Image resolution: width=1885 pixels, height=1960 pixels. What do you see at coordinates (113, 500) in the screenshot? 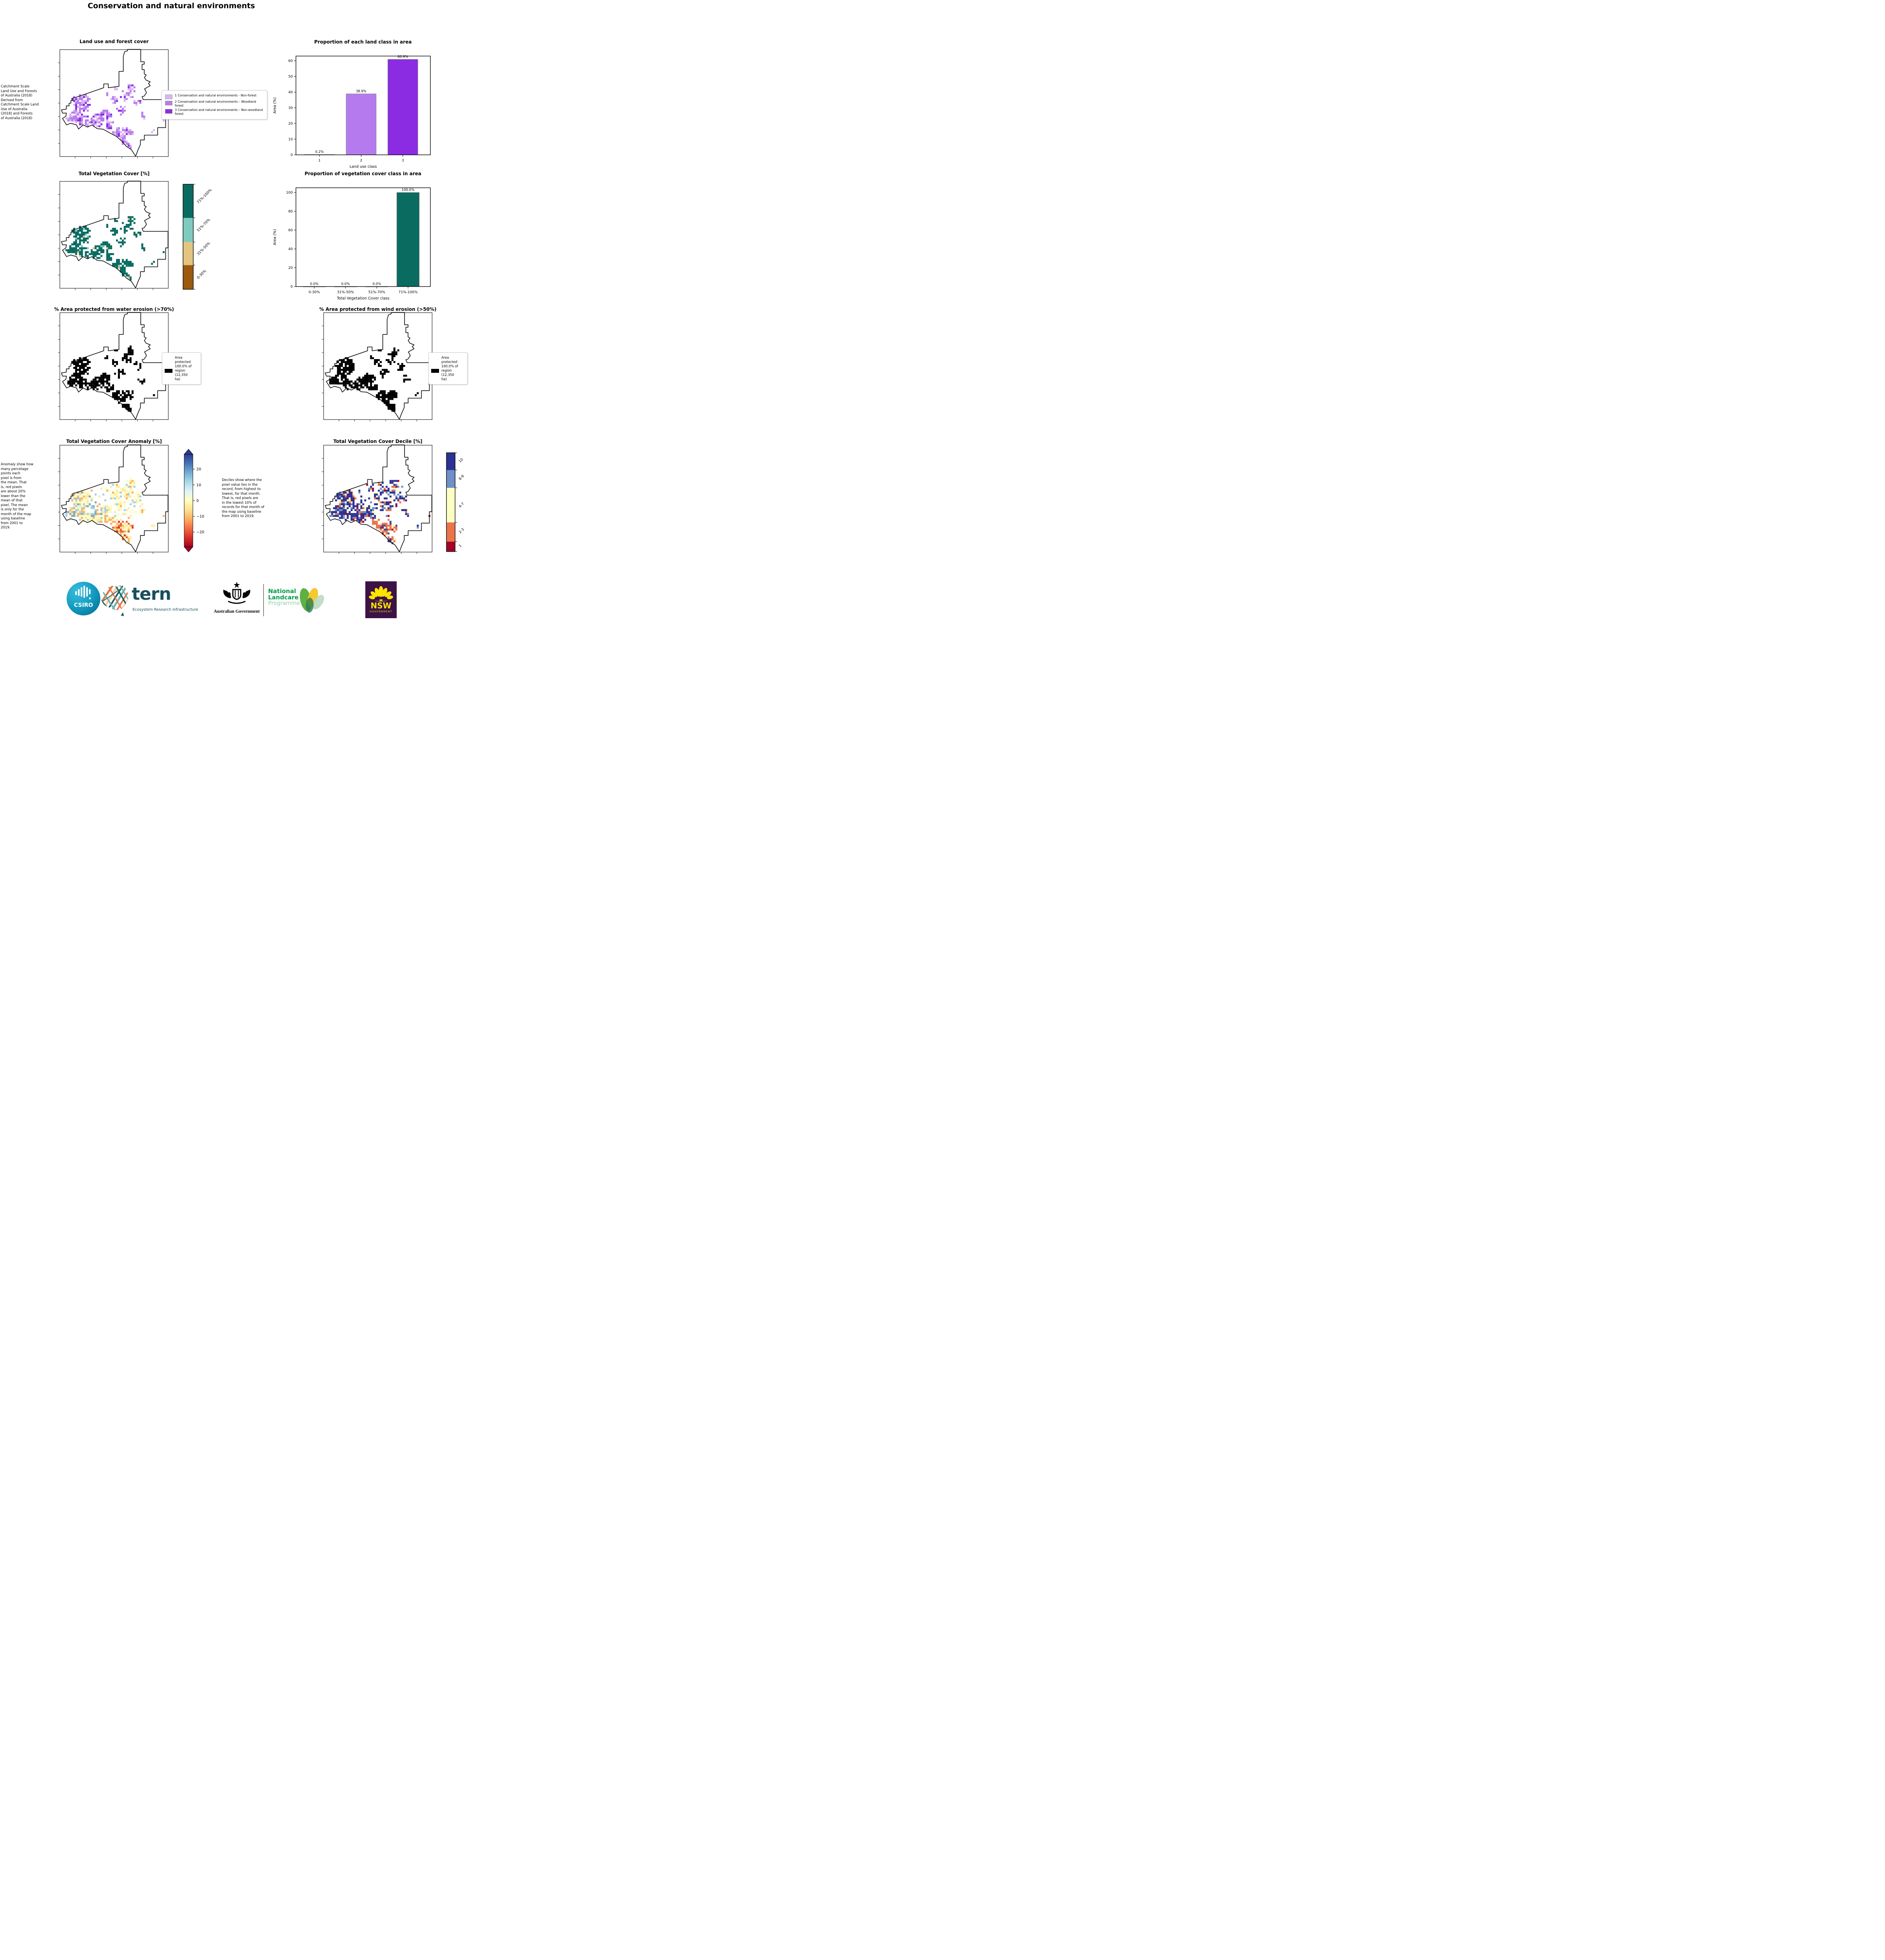
I see `anomaly-map` at bounding box center [113, 500].